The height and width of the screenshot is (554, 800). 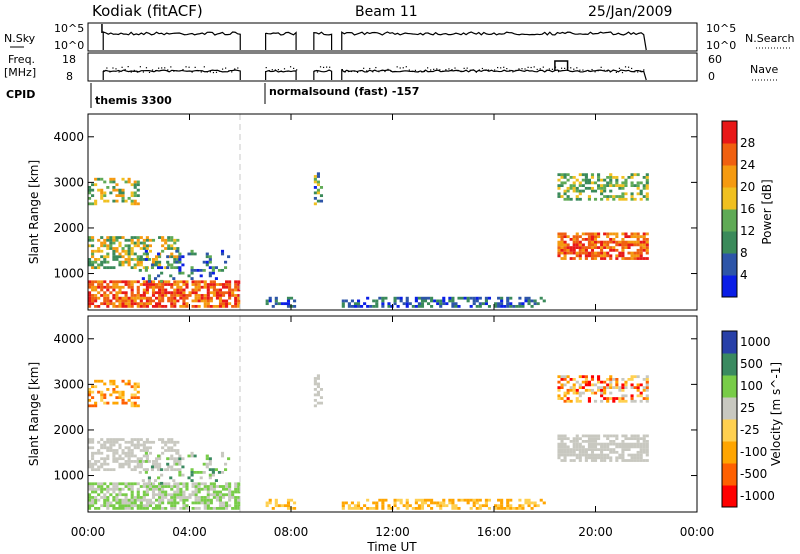 I want to click on colorbar-swatch, so click(x=729, y=176).